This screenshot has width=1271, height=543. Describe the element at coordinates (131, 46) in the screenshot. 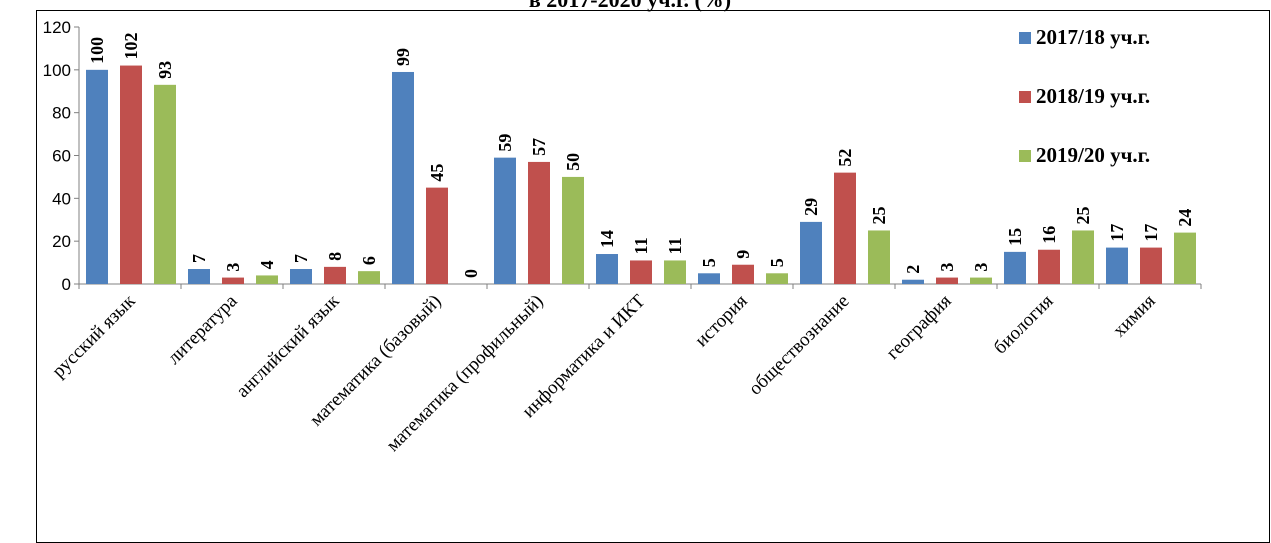

I see `data-label: 102` at that location.